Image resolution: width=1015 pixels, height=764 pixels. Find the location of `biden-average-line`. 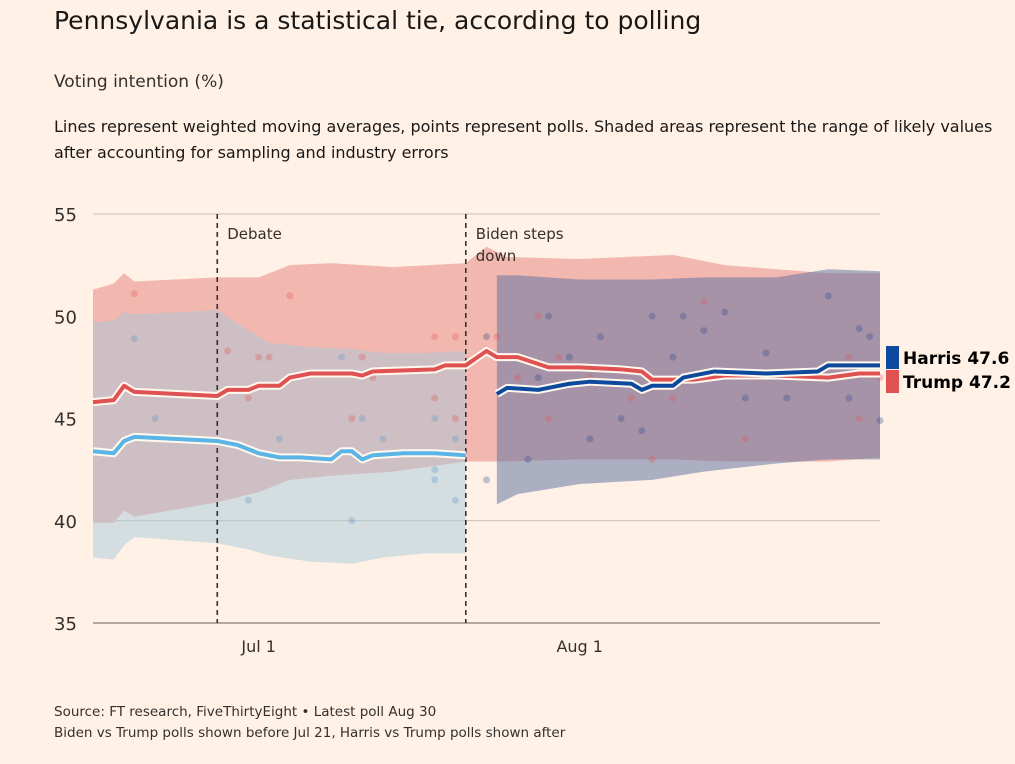

biden-average-line is located at coordinates (279, 448).